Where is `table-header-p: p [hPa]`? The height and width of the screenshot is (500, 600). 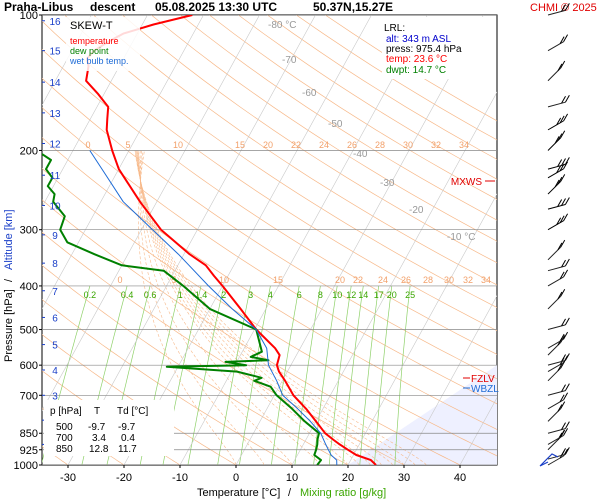
table-header-p: p [hPa] is located at coordinates (66, 411).